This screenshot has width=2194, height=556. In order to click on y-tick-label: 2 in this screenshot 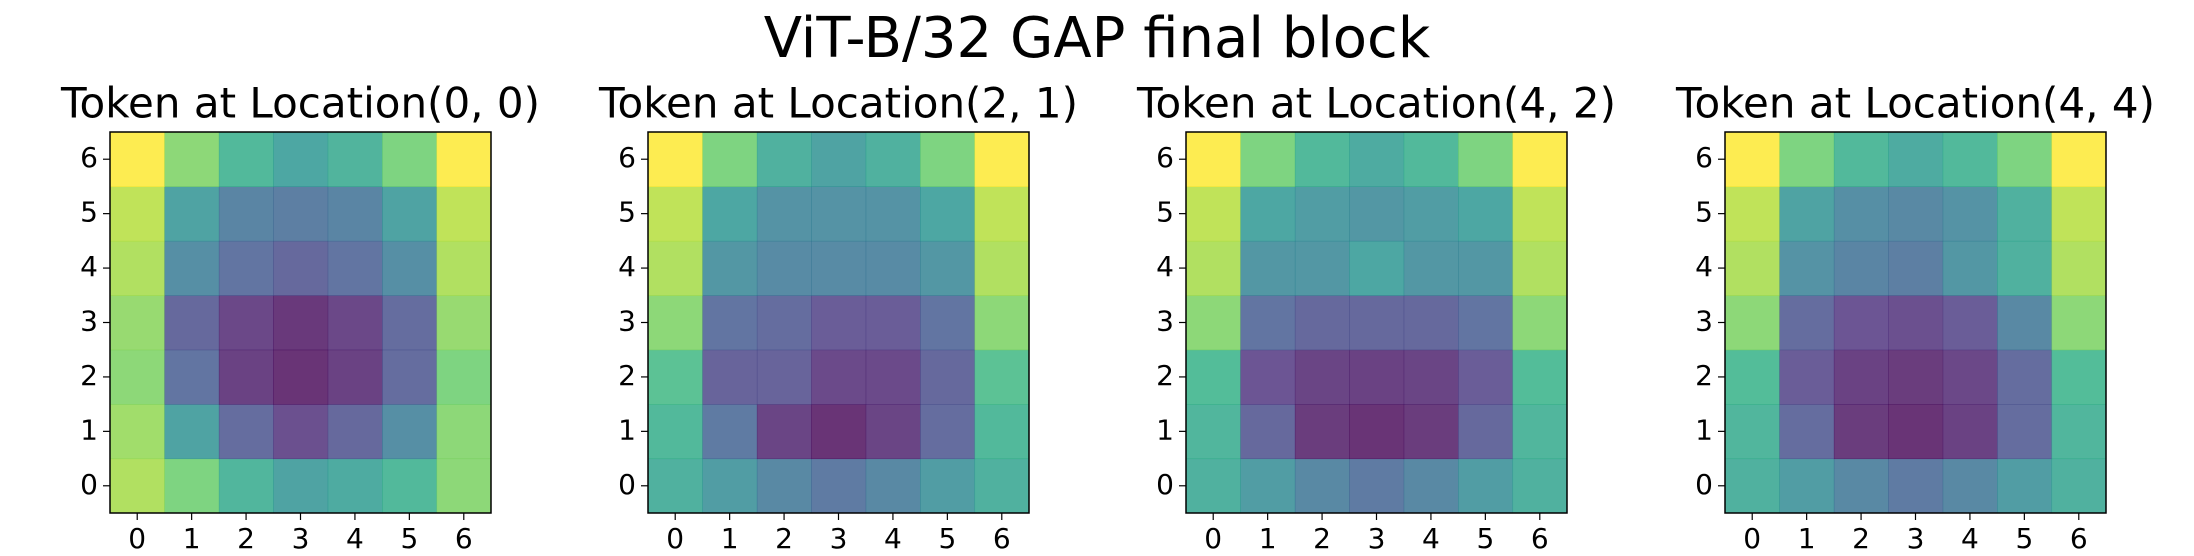, I will do `click(89, 375)`.